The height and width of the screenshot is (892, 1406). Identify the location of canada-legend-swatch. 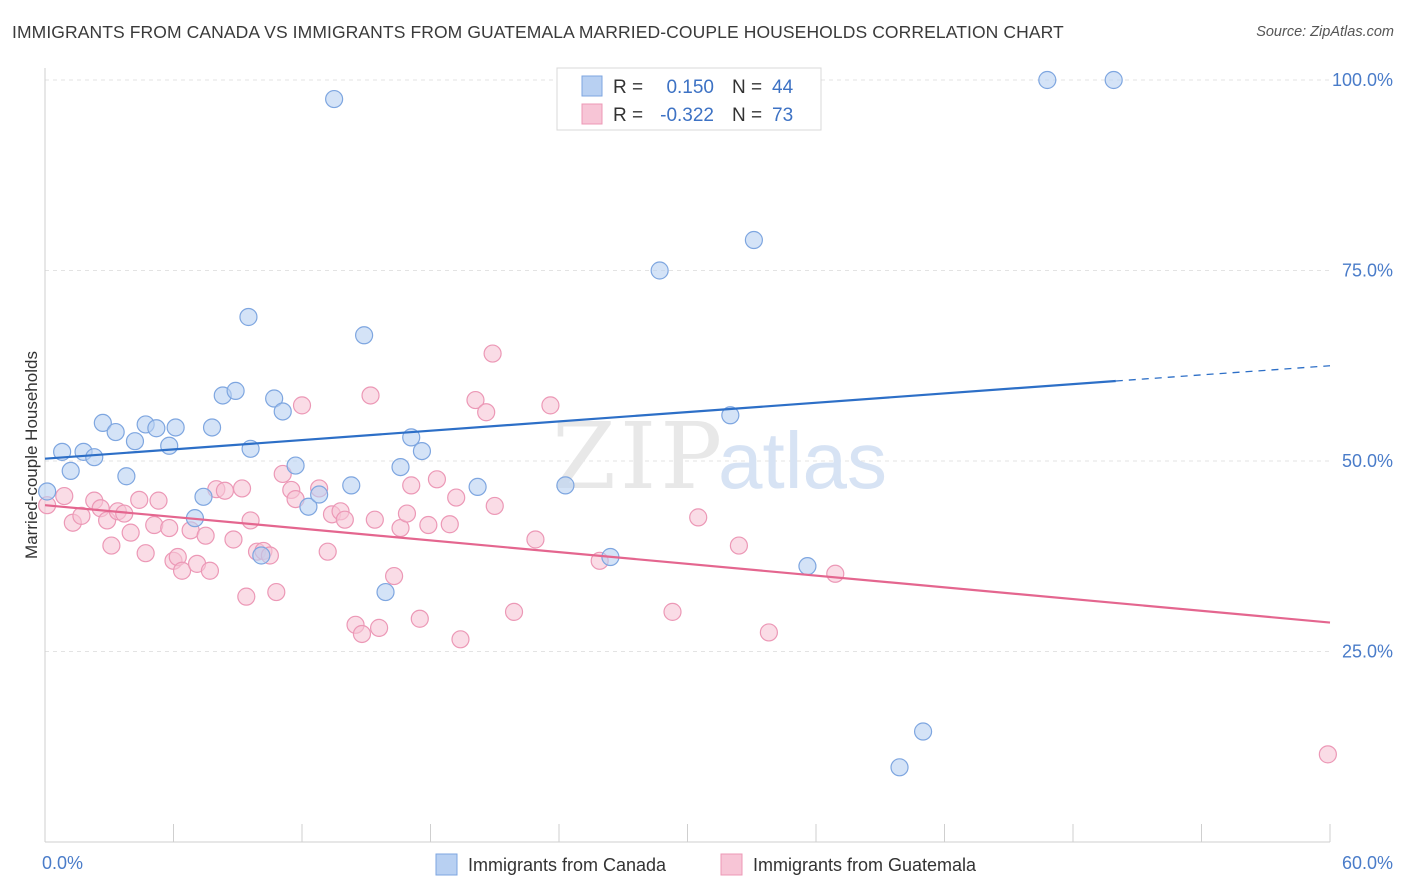
(592, 86).